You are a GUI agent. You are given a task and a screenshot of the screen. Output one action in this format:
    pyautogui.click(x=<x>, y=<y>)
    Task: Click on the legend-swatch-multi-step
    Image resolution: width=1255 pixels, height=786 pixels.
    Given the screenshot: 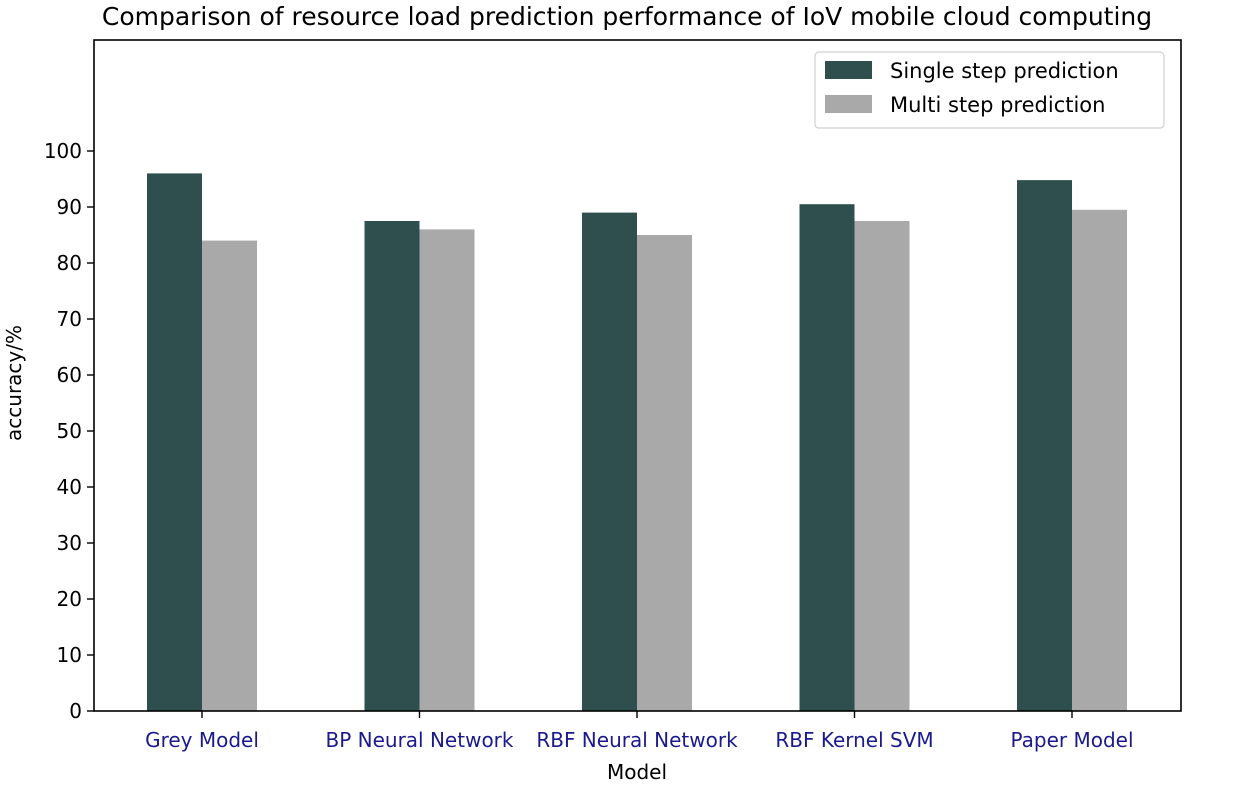 What is the action you would take?
    pyautogui.click(x=848, y=104)
    